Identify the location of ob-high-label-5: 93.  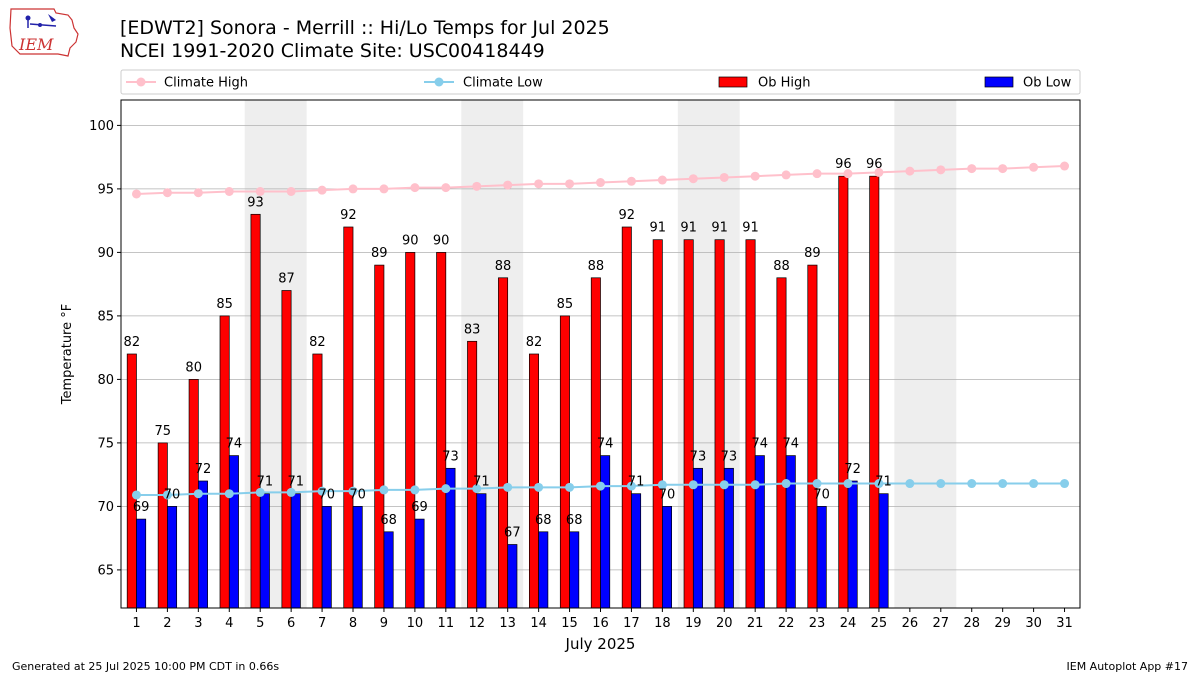
(255, 202).